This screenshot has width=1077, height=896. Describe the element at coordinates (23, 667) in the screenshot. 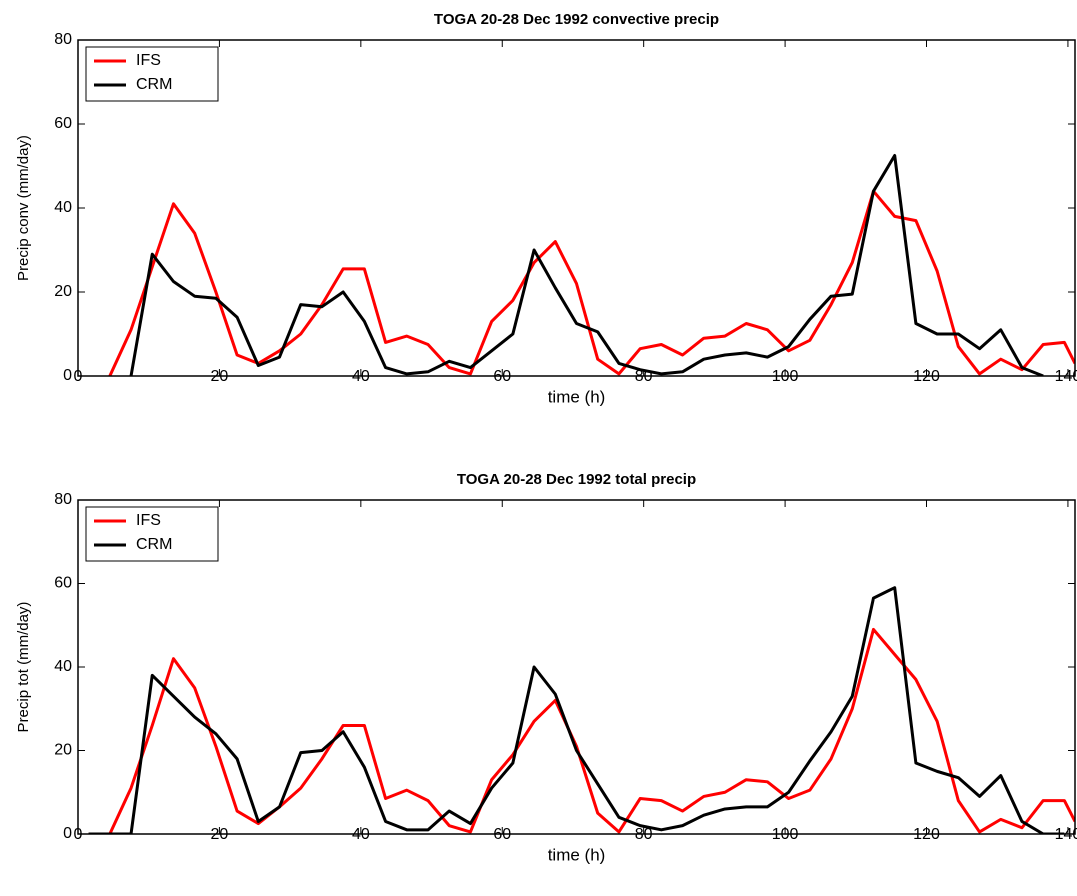

I see `y-axis-label: Precip tot (mm/day)` at that location.